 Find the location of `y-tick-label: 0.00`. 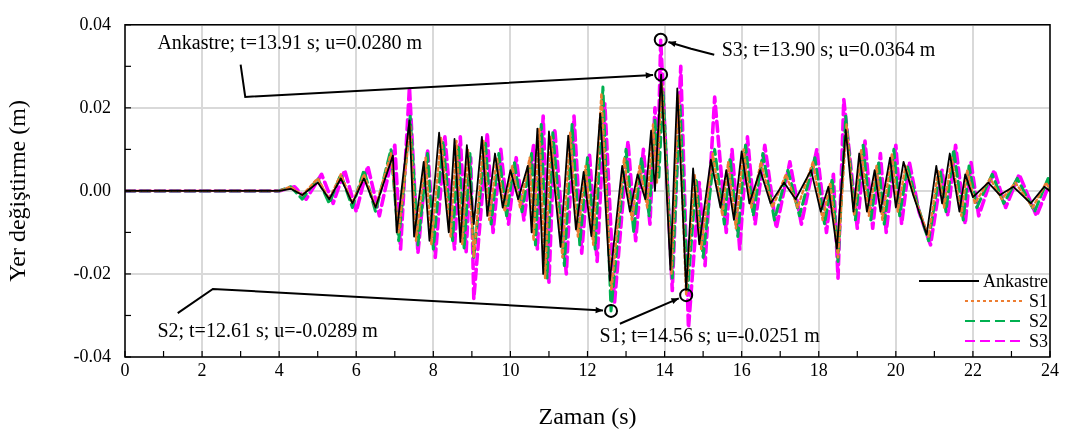

y-tick-label: 0.00 is located at coordinates (95, 189).